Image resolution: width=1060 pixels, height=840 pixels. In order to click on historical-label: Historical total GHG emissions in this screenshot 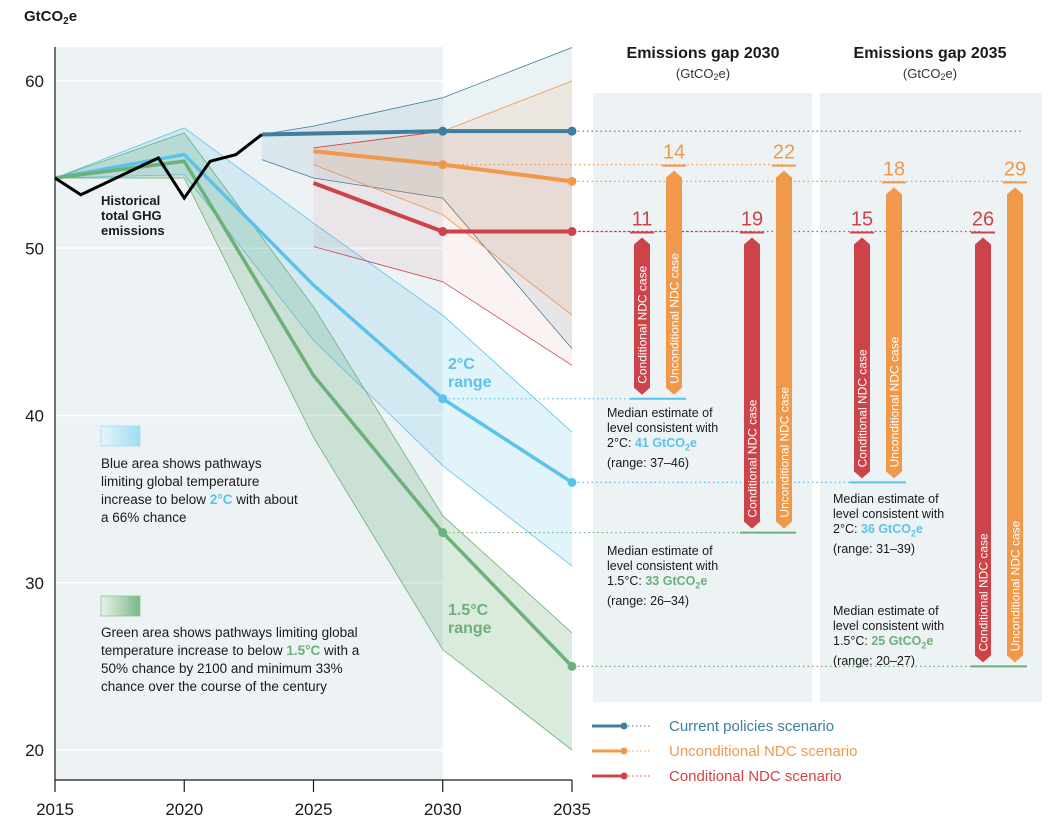, I will do `click(133, 215)`.